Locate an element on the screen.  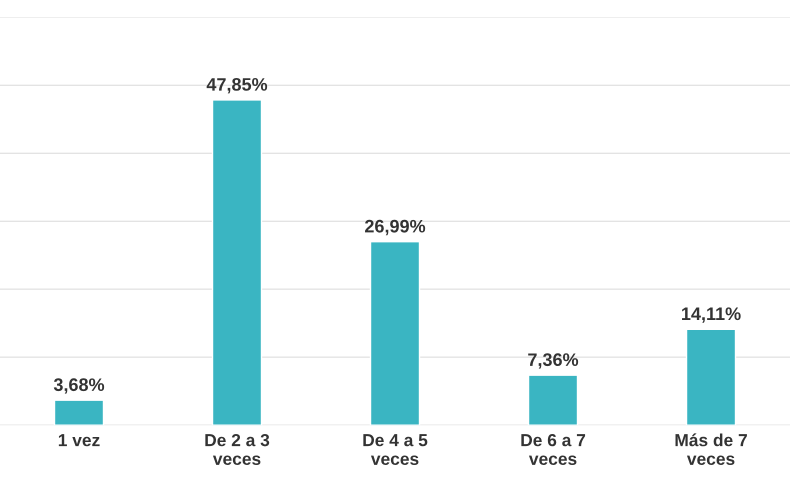
data-label: 7,36% is located at coordinates (553, 361).